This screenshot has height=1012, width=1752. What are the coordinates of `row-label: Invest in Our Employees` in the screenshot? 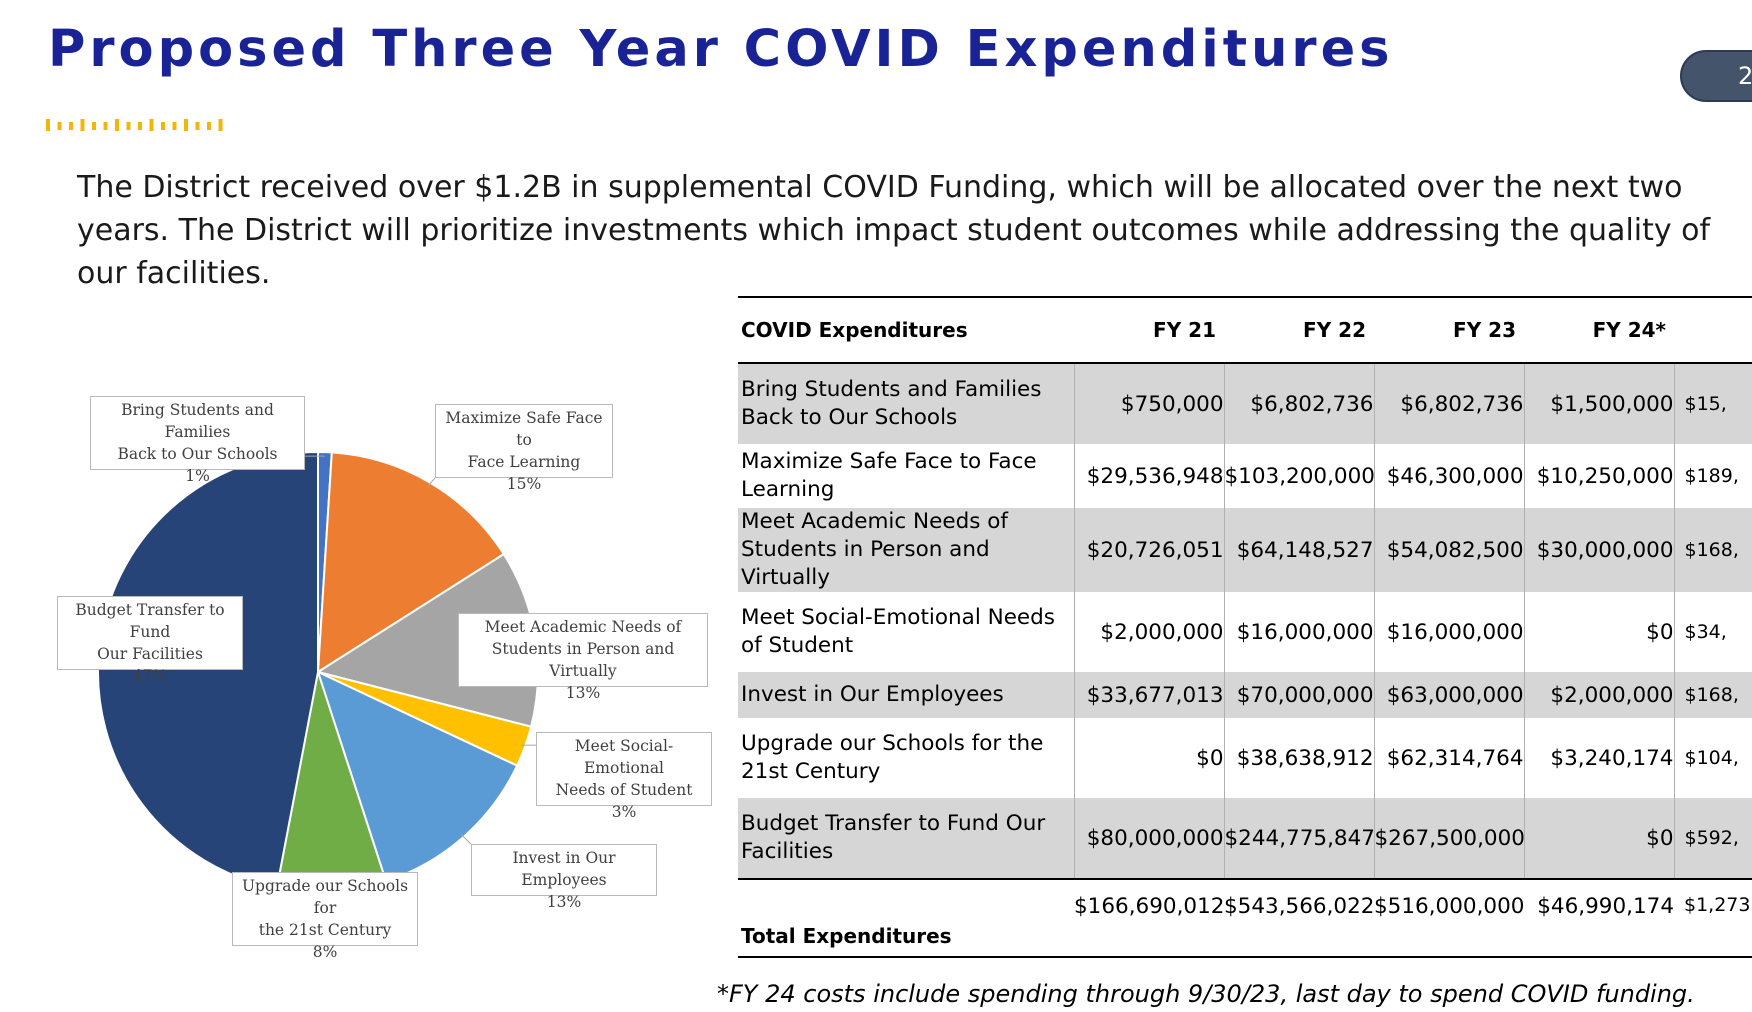 It's located at (906, 695).